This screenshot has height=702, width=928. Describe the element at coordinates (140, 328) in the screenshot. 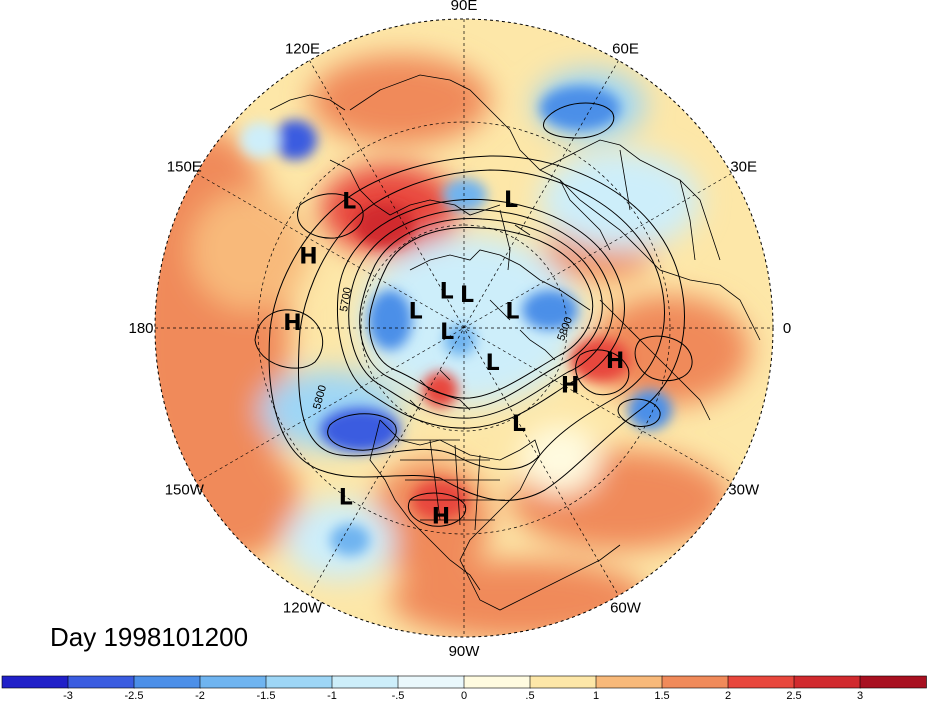

I see `longitude-label: 180` at that location.